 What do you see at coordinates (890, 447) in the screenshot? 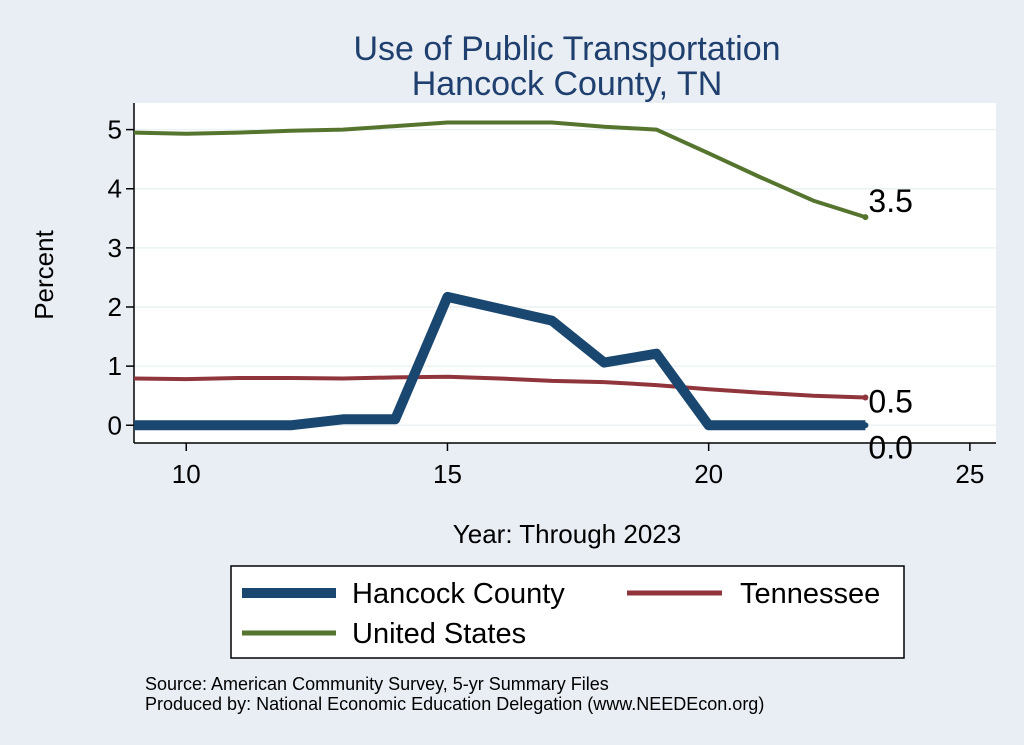
I see `end-label: 0.0` at bounding box center [890, 447].